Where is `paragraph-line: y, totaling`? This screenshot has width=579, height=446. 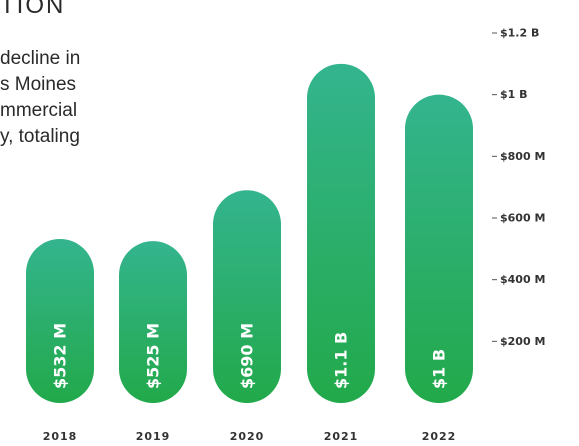 paragraph-line: y, totaling is located at coordinates (40, 136).